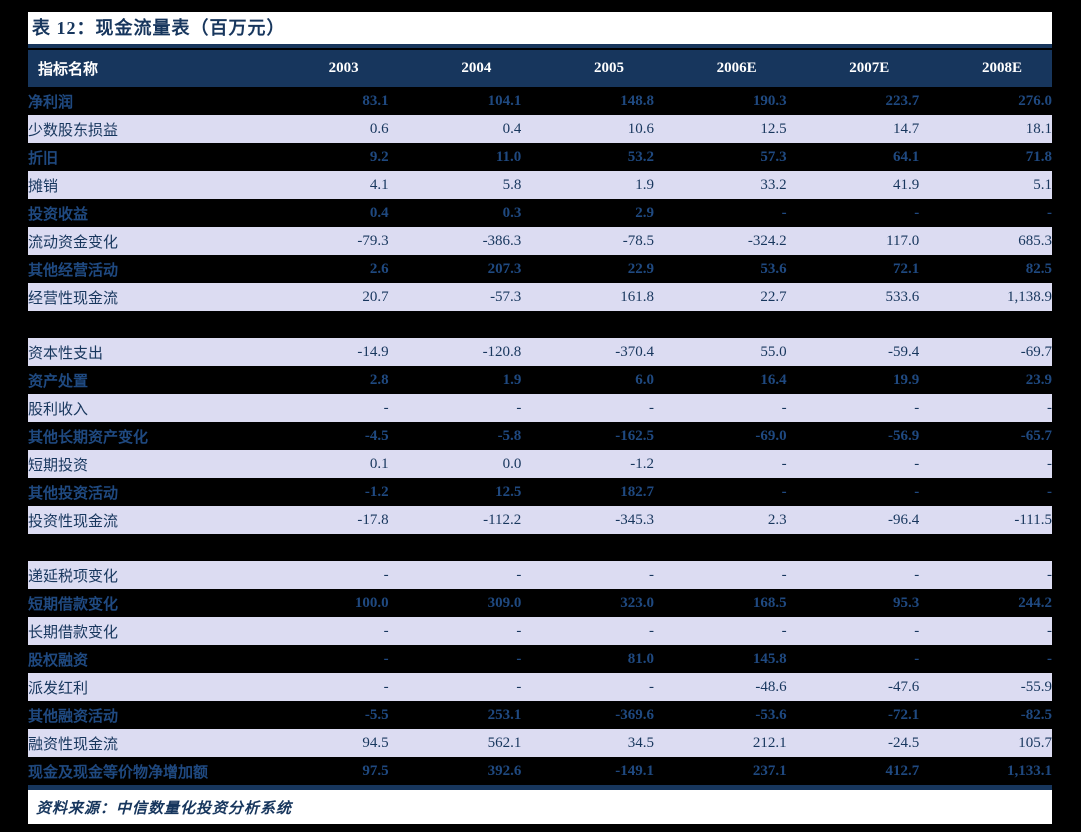 The height and width of the screenshot is (832, 1081). I want to click on cell-value: -162.5, so click(634, 435).